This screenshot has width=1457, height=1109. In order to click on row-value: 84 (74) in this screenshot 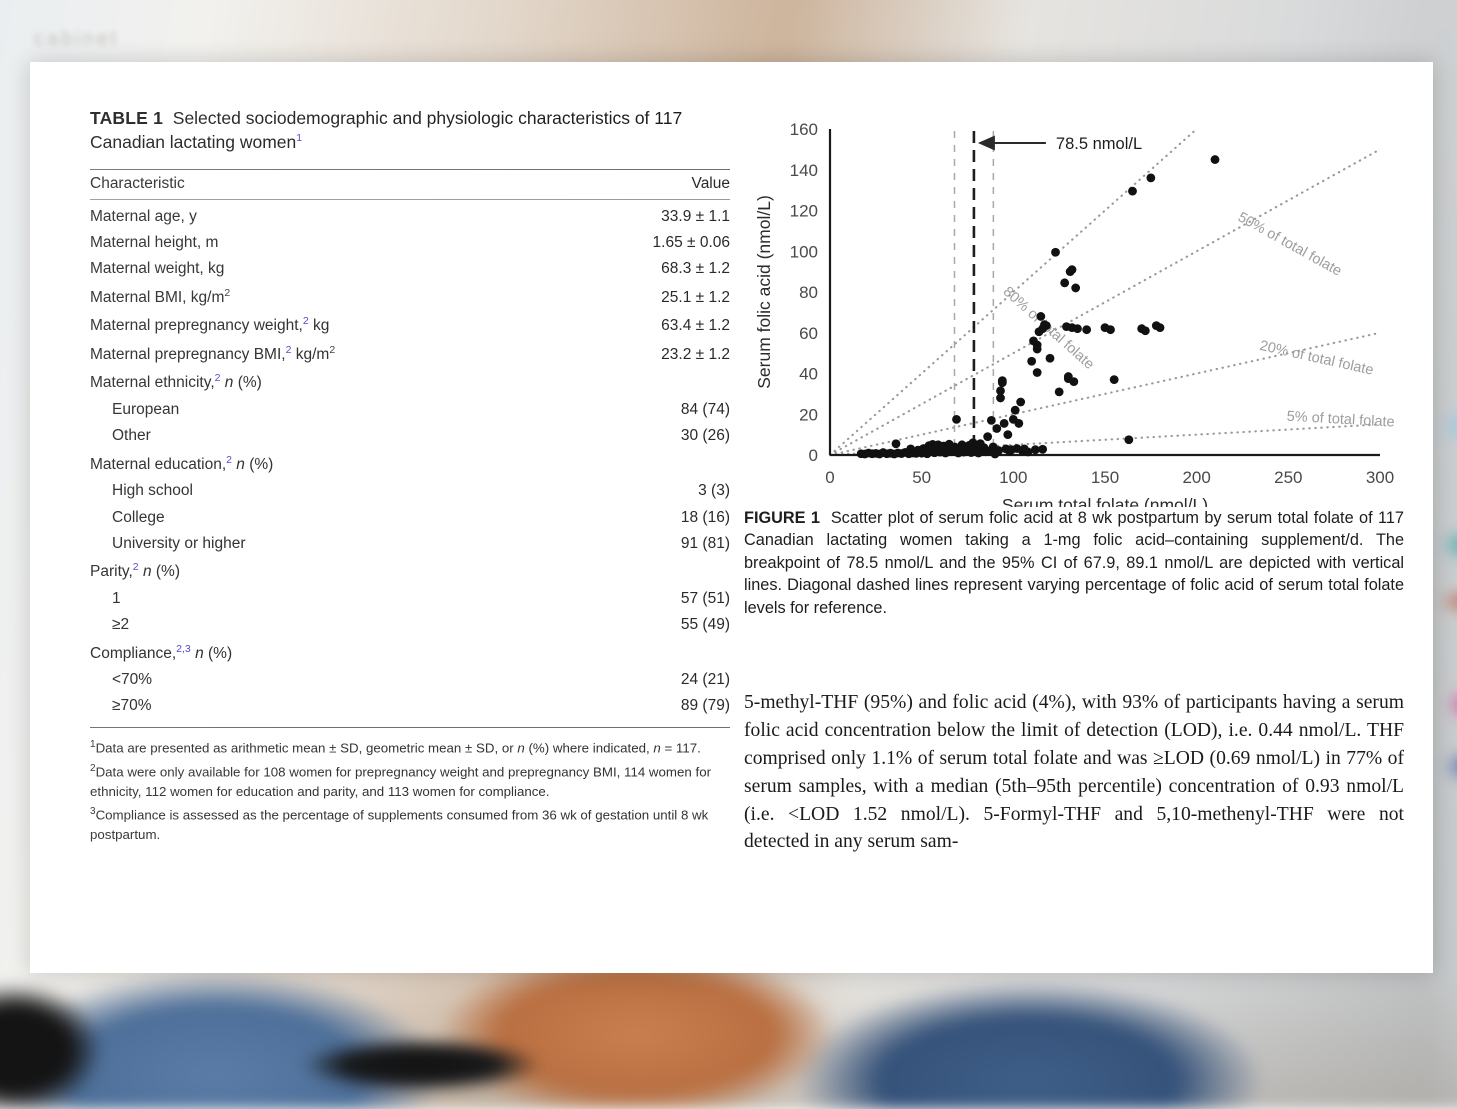, I will do `click(705, 409)`.